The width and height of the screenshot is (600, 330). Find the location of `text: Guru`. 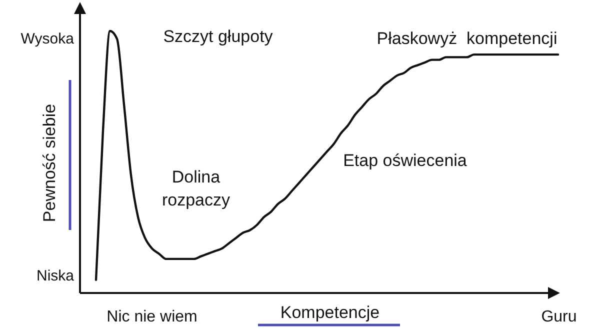

text: Guru is located at coordinates (559, 317).